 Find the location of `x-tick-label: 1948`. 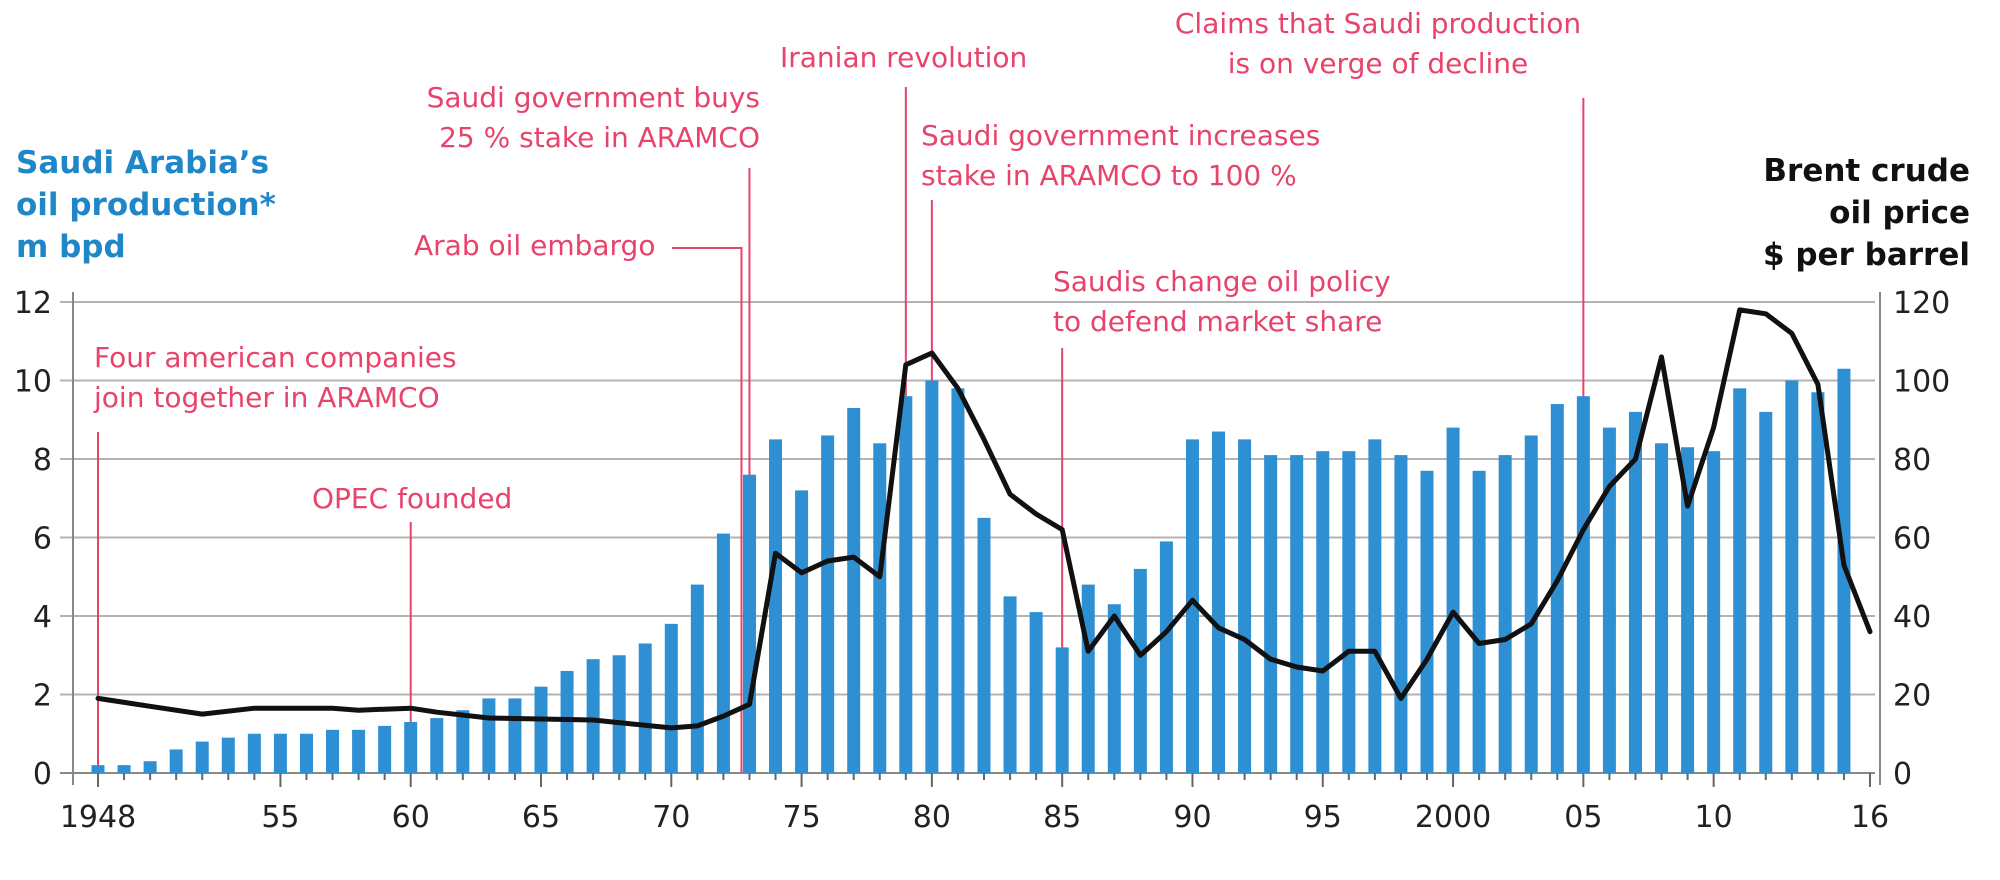

x-tick-label: 1948 is located at coordinates (98, 817).